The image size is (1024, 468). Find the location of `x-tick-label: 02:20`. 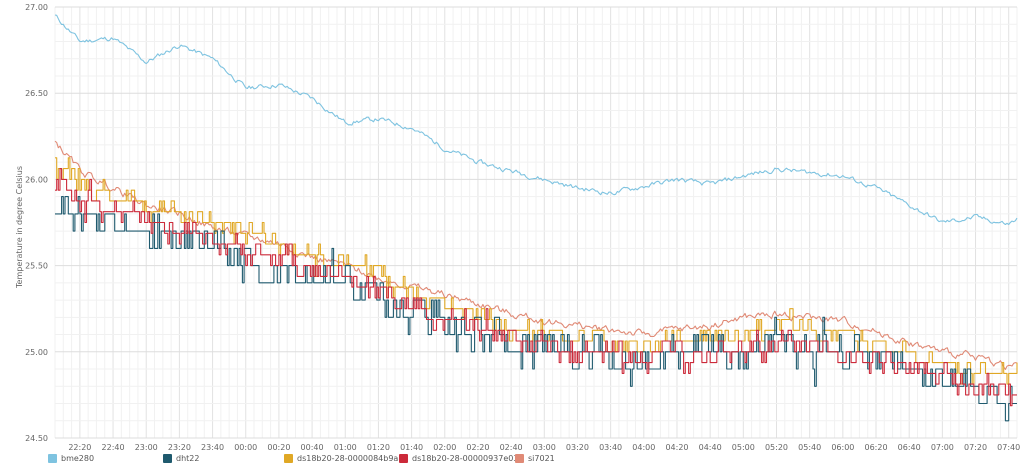

x-tick-label: 02:20 is located at coordinates (477, 447).